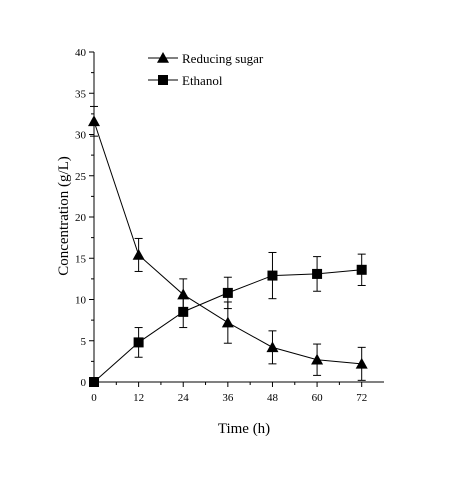 The width and height of the screenshot is (474, 479). I want to click on y-tick-label: 10, so click(81, 301).